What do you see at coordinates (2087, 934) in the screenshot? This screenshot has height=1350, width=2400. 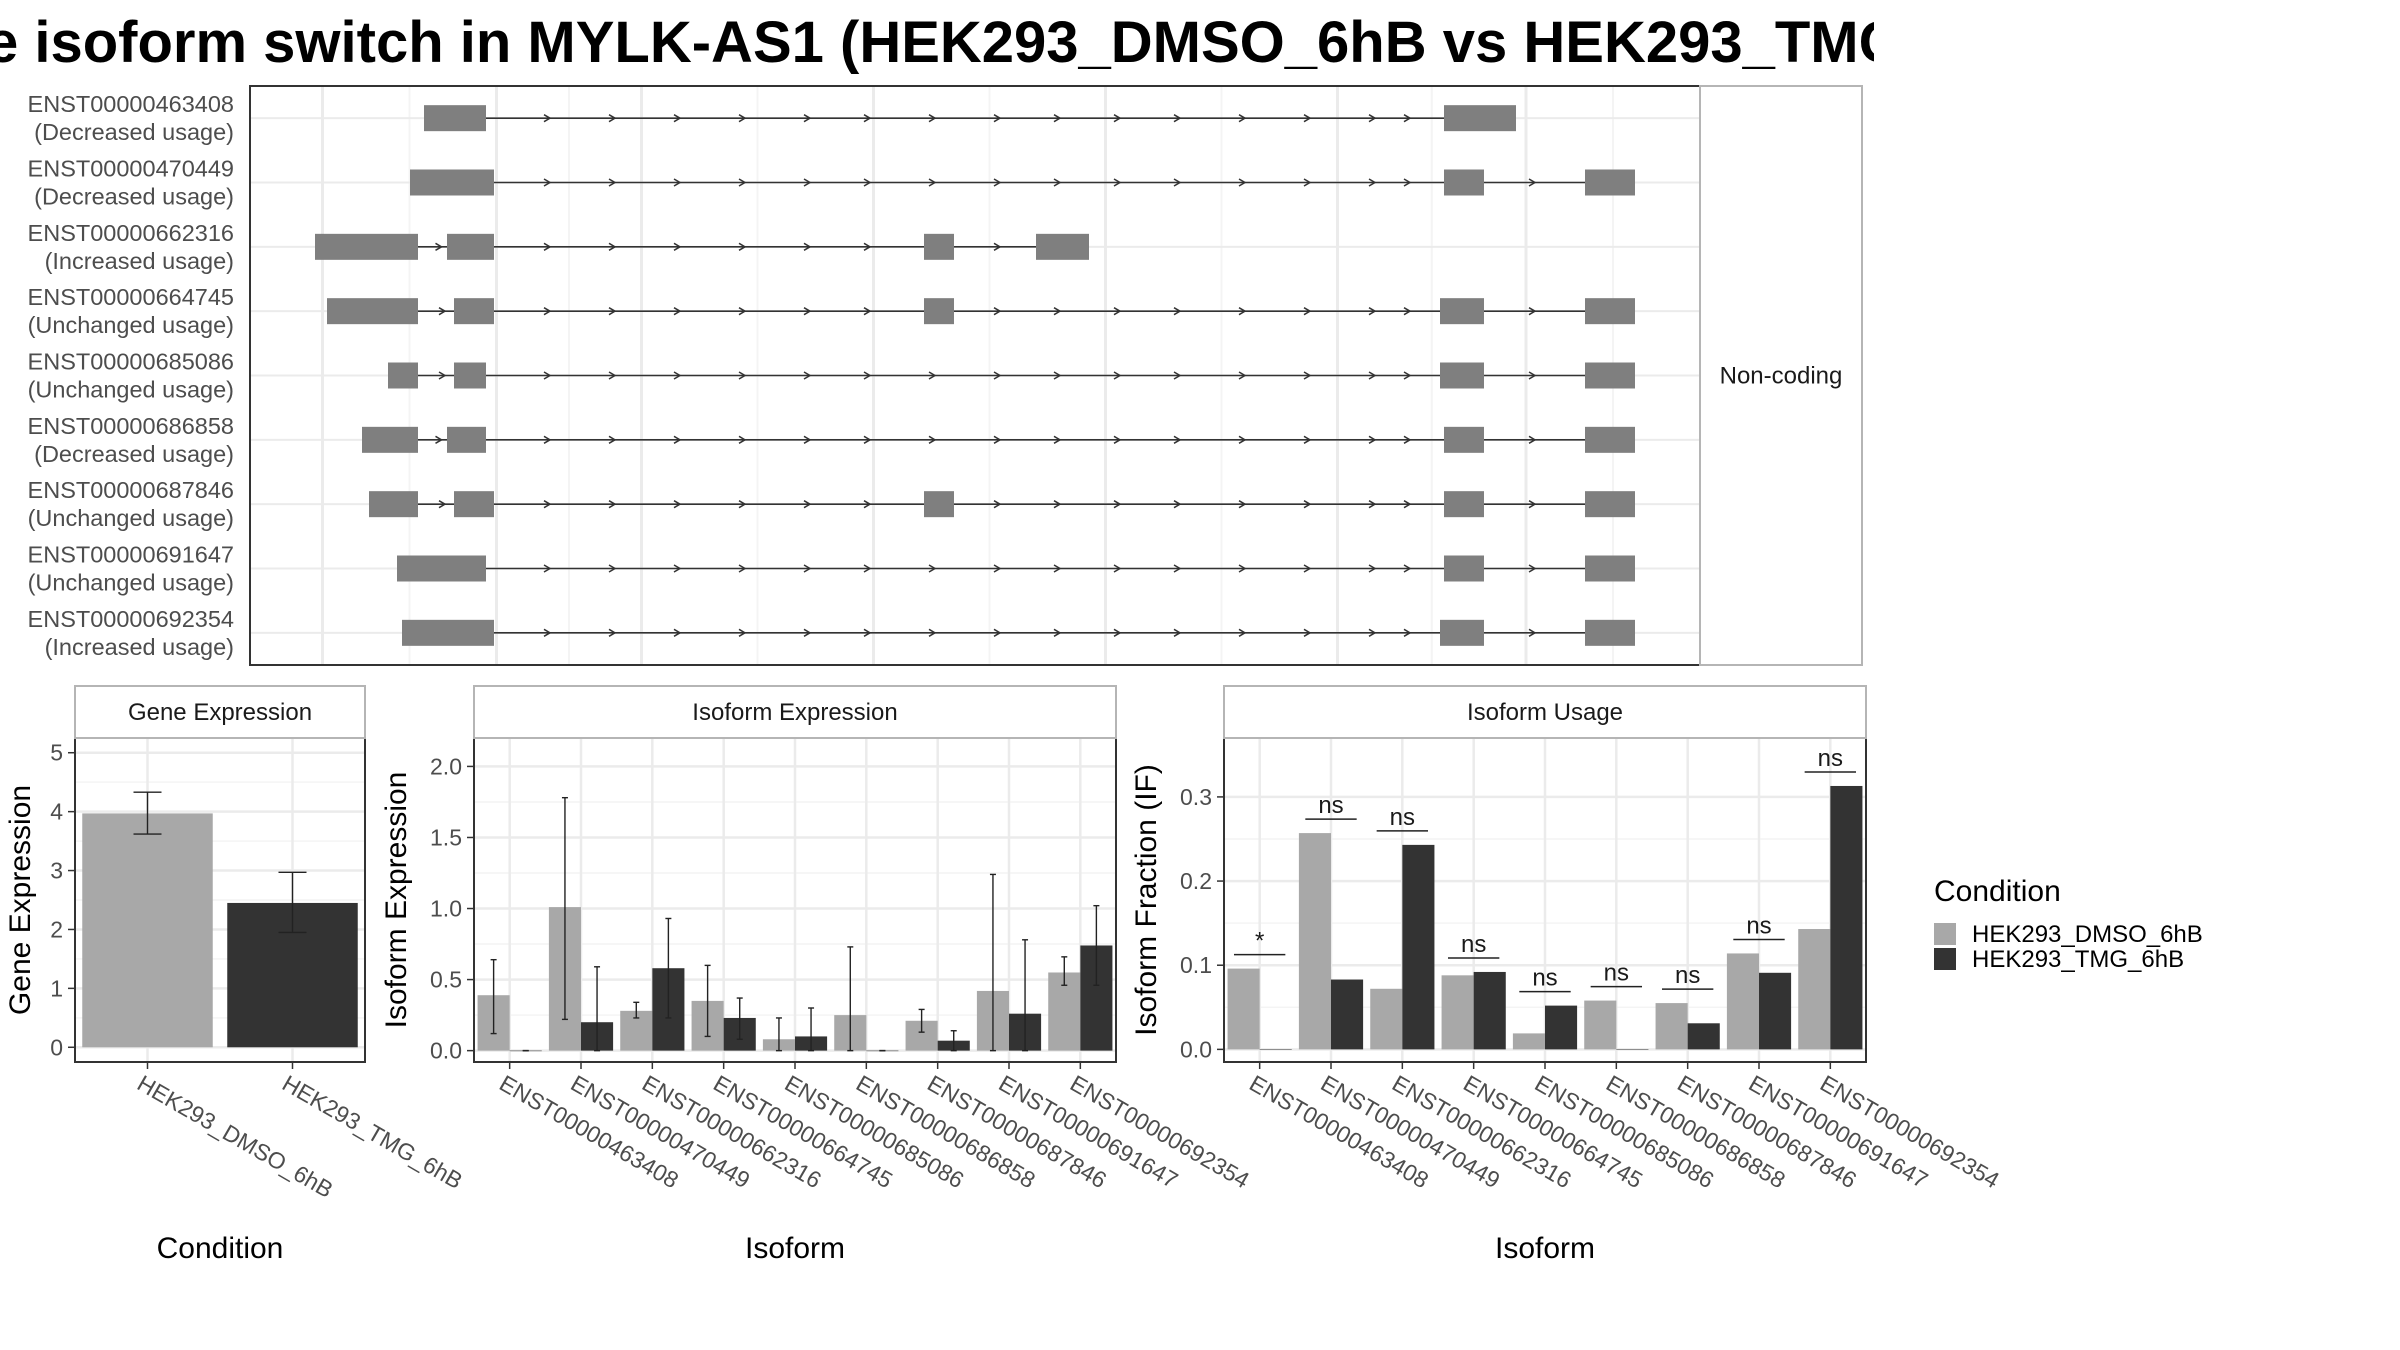 I see `legend-label: HEK293_DMSO_6hB` at bounding box center [2087, 934].